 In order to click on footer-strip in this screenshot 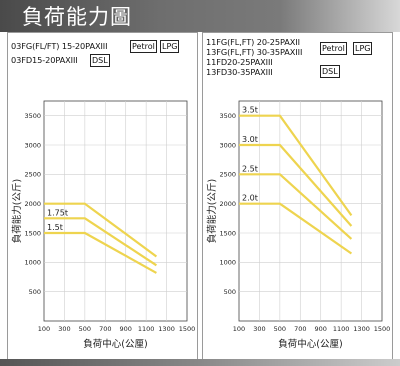, I will do `click(200, 362)`.